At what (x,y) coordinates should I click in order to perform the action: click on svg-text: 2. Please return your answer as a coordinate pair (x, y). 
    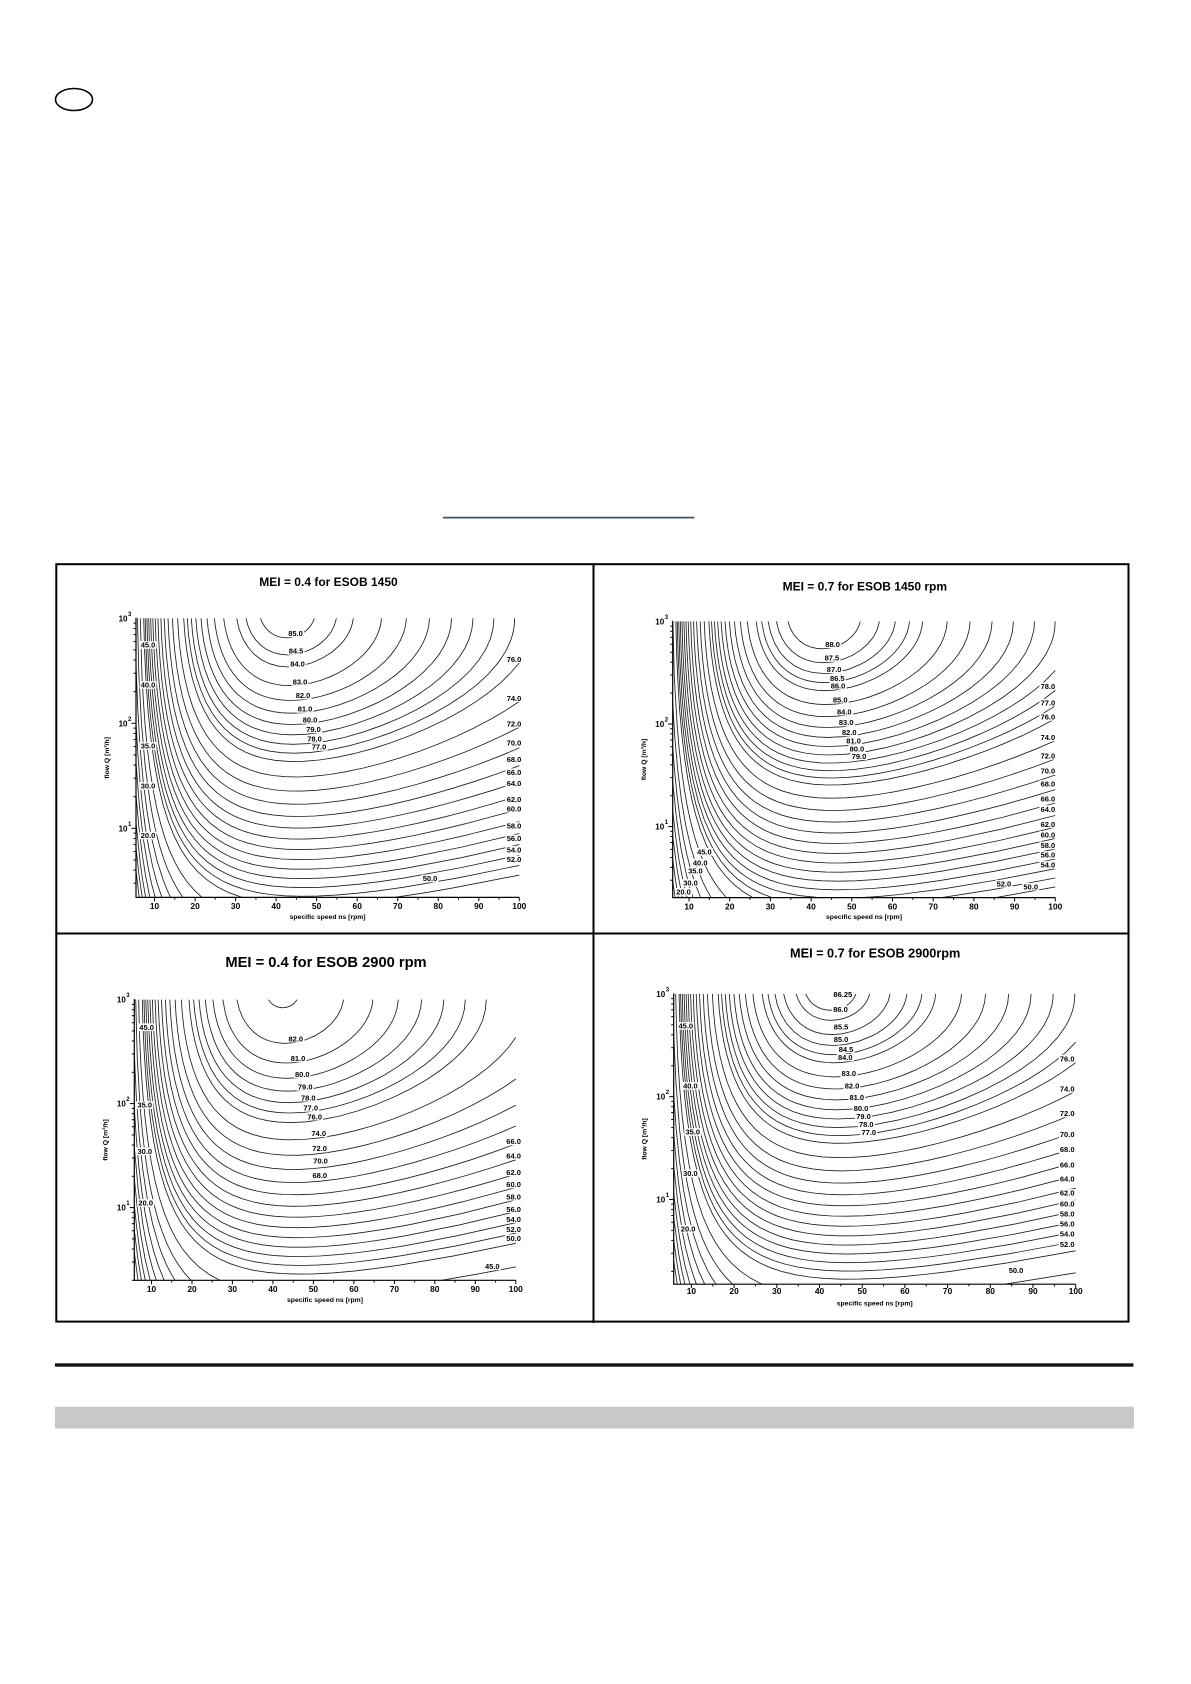
    Looking at the image, I should click on (130, 720).